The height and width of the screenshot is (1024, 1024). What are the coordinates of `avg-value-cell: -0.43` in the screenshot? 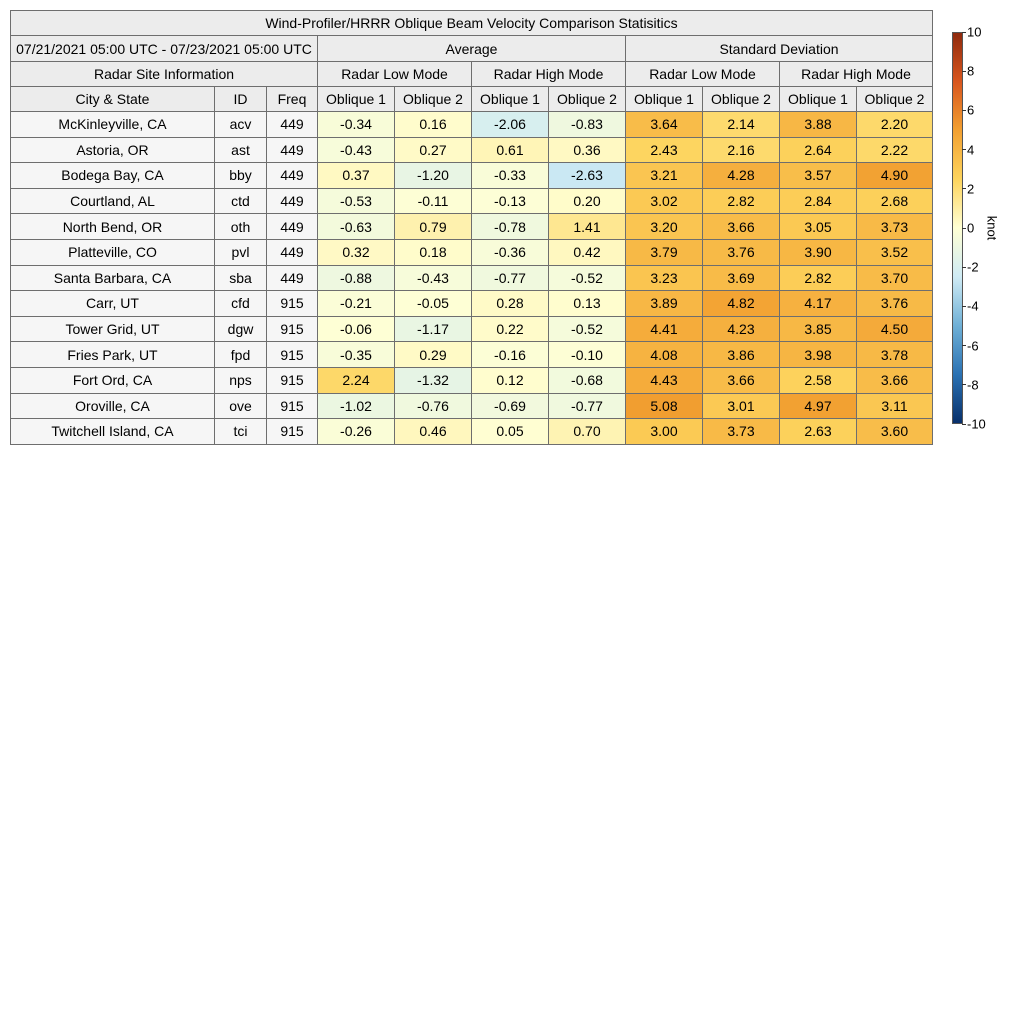 It's located at (433, 278).